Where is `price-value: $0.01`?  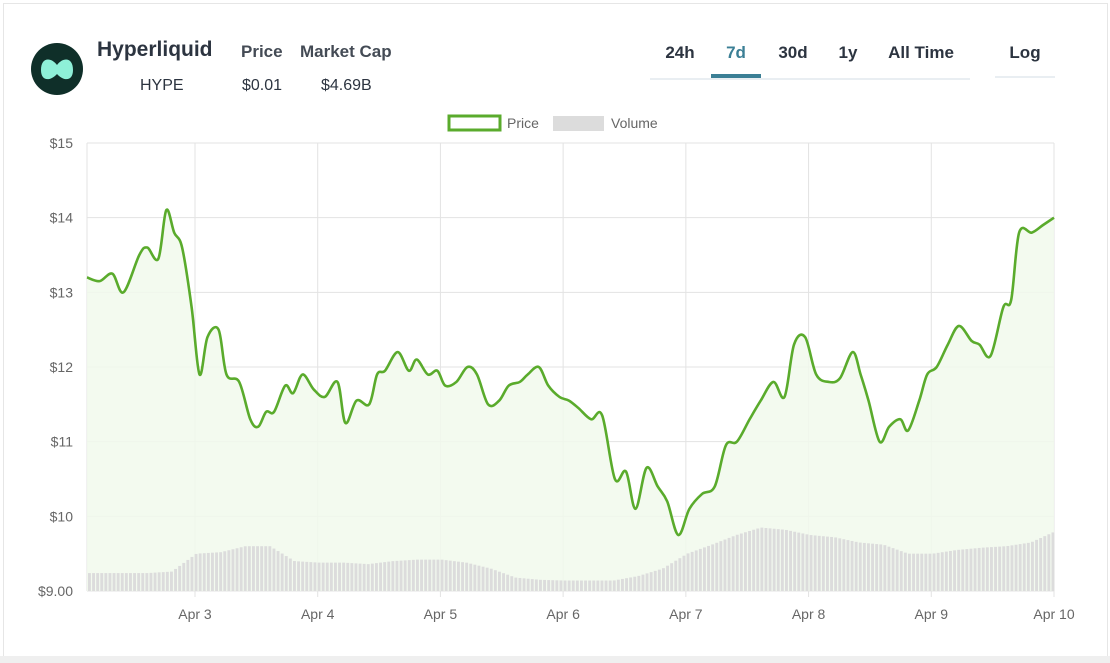 price-value: $0.01 is located at coordinates (262, 85).